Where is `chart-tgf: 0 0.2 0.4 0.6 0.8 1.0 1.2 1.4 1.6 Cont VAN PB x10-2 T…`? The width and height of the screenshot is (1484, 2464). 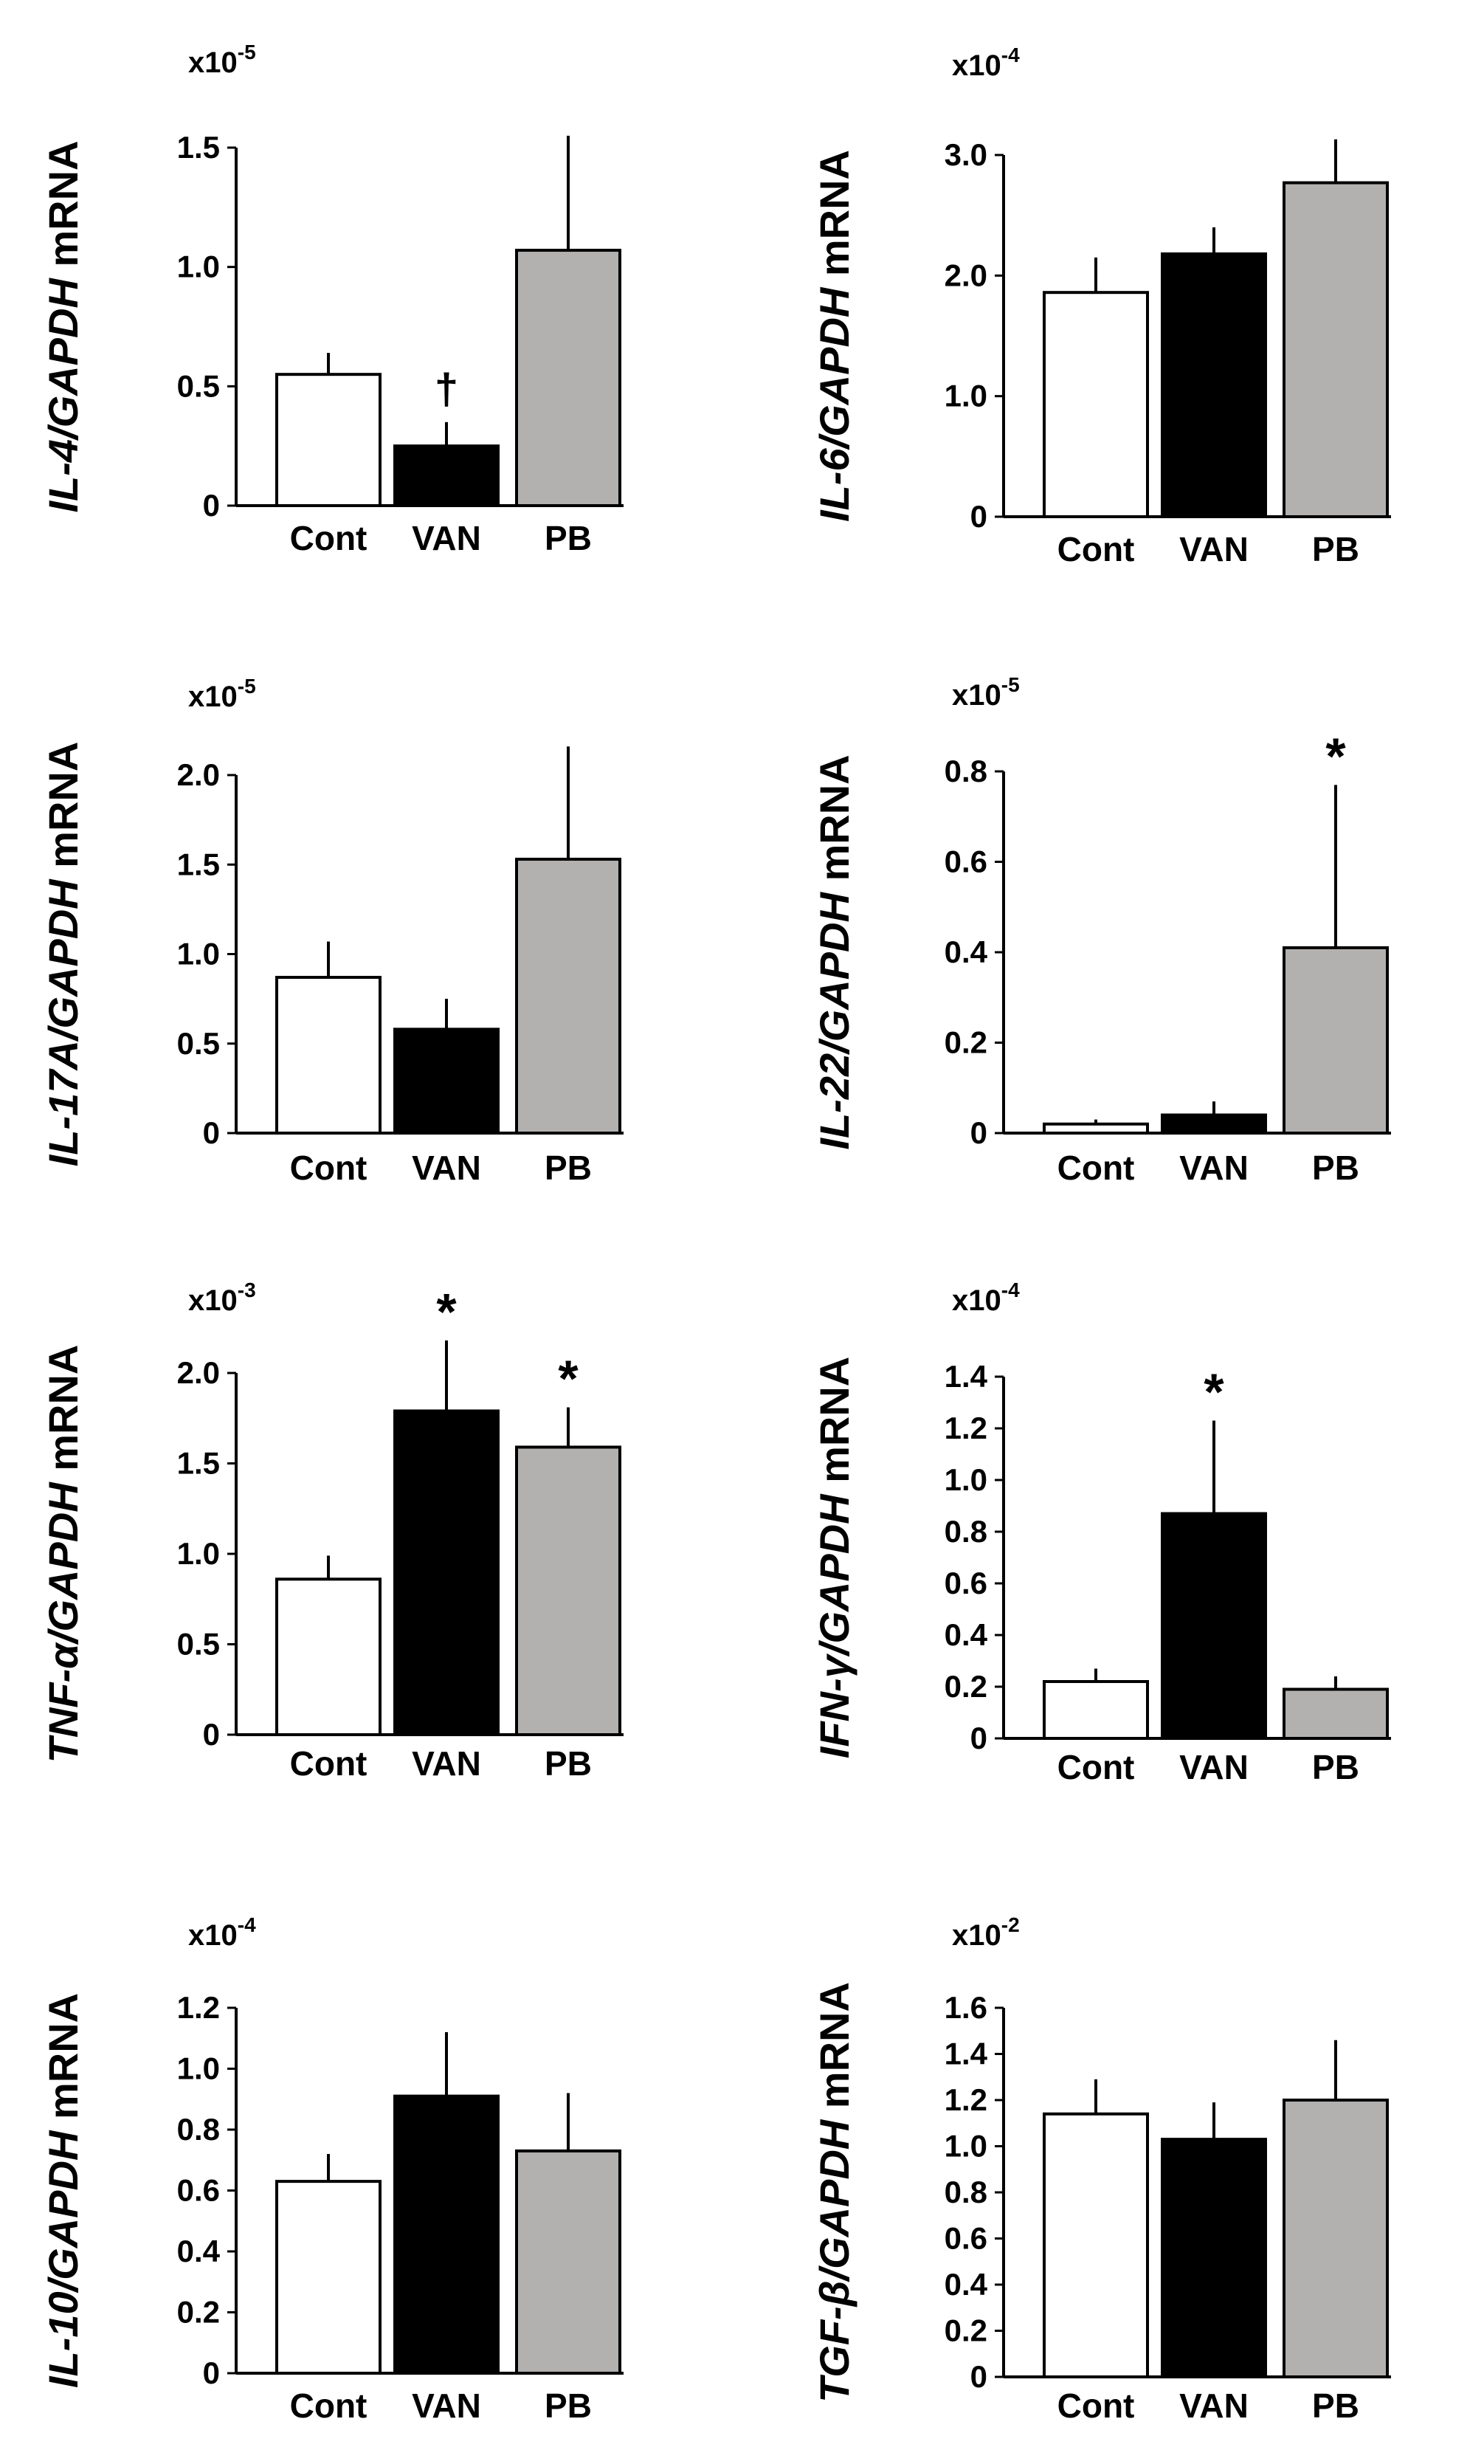 chart-tgf: 0 0.2 0.4 0.6 0.8 1.0 1.2 1.4 1.6 Cont VAN PB x10-2 T… is located at coordinates (1101, 2169).